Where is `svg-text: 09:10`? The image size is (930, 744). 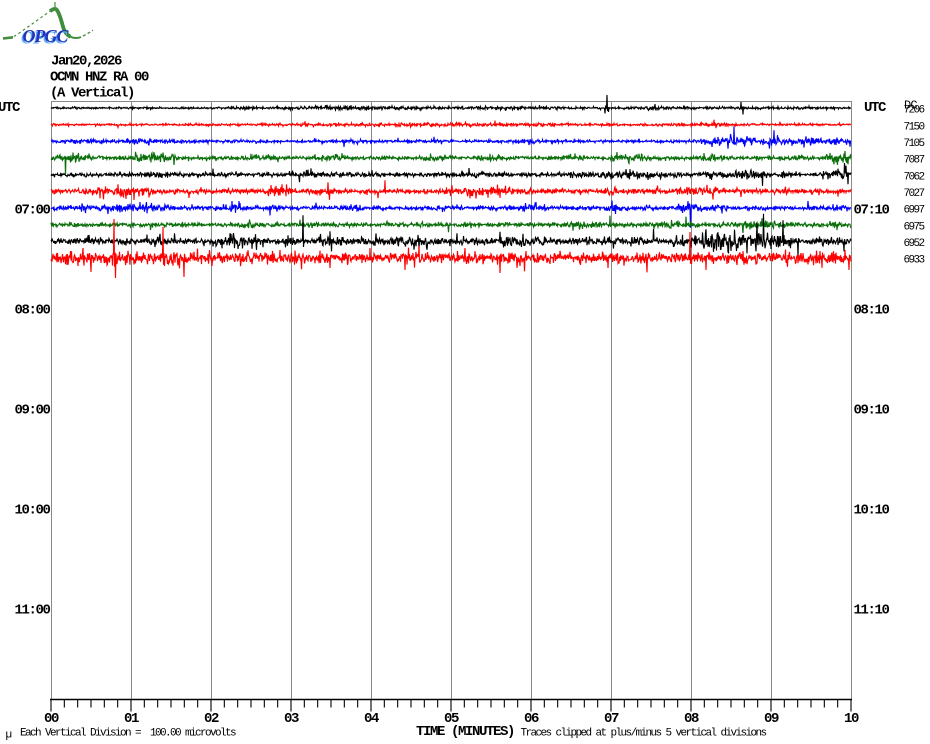 svg-text: 09:10 is located at coordinates (872, 411).